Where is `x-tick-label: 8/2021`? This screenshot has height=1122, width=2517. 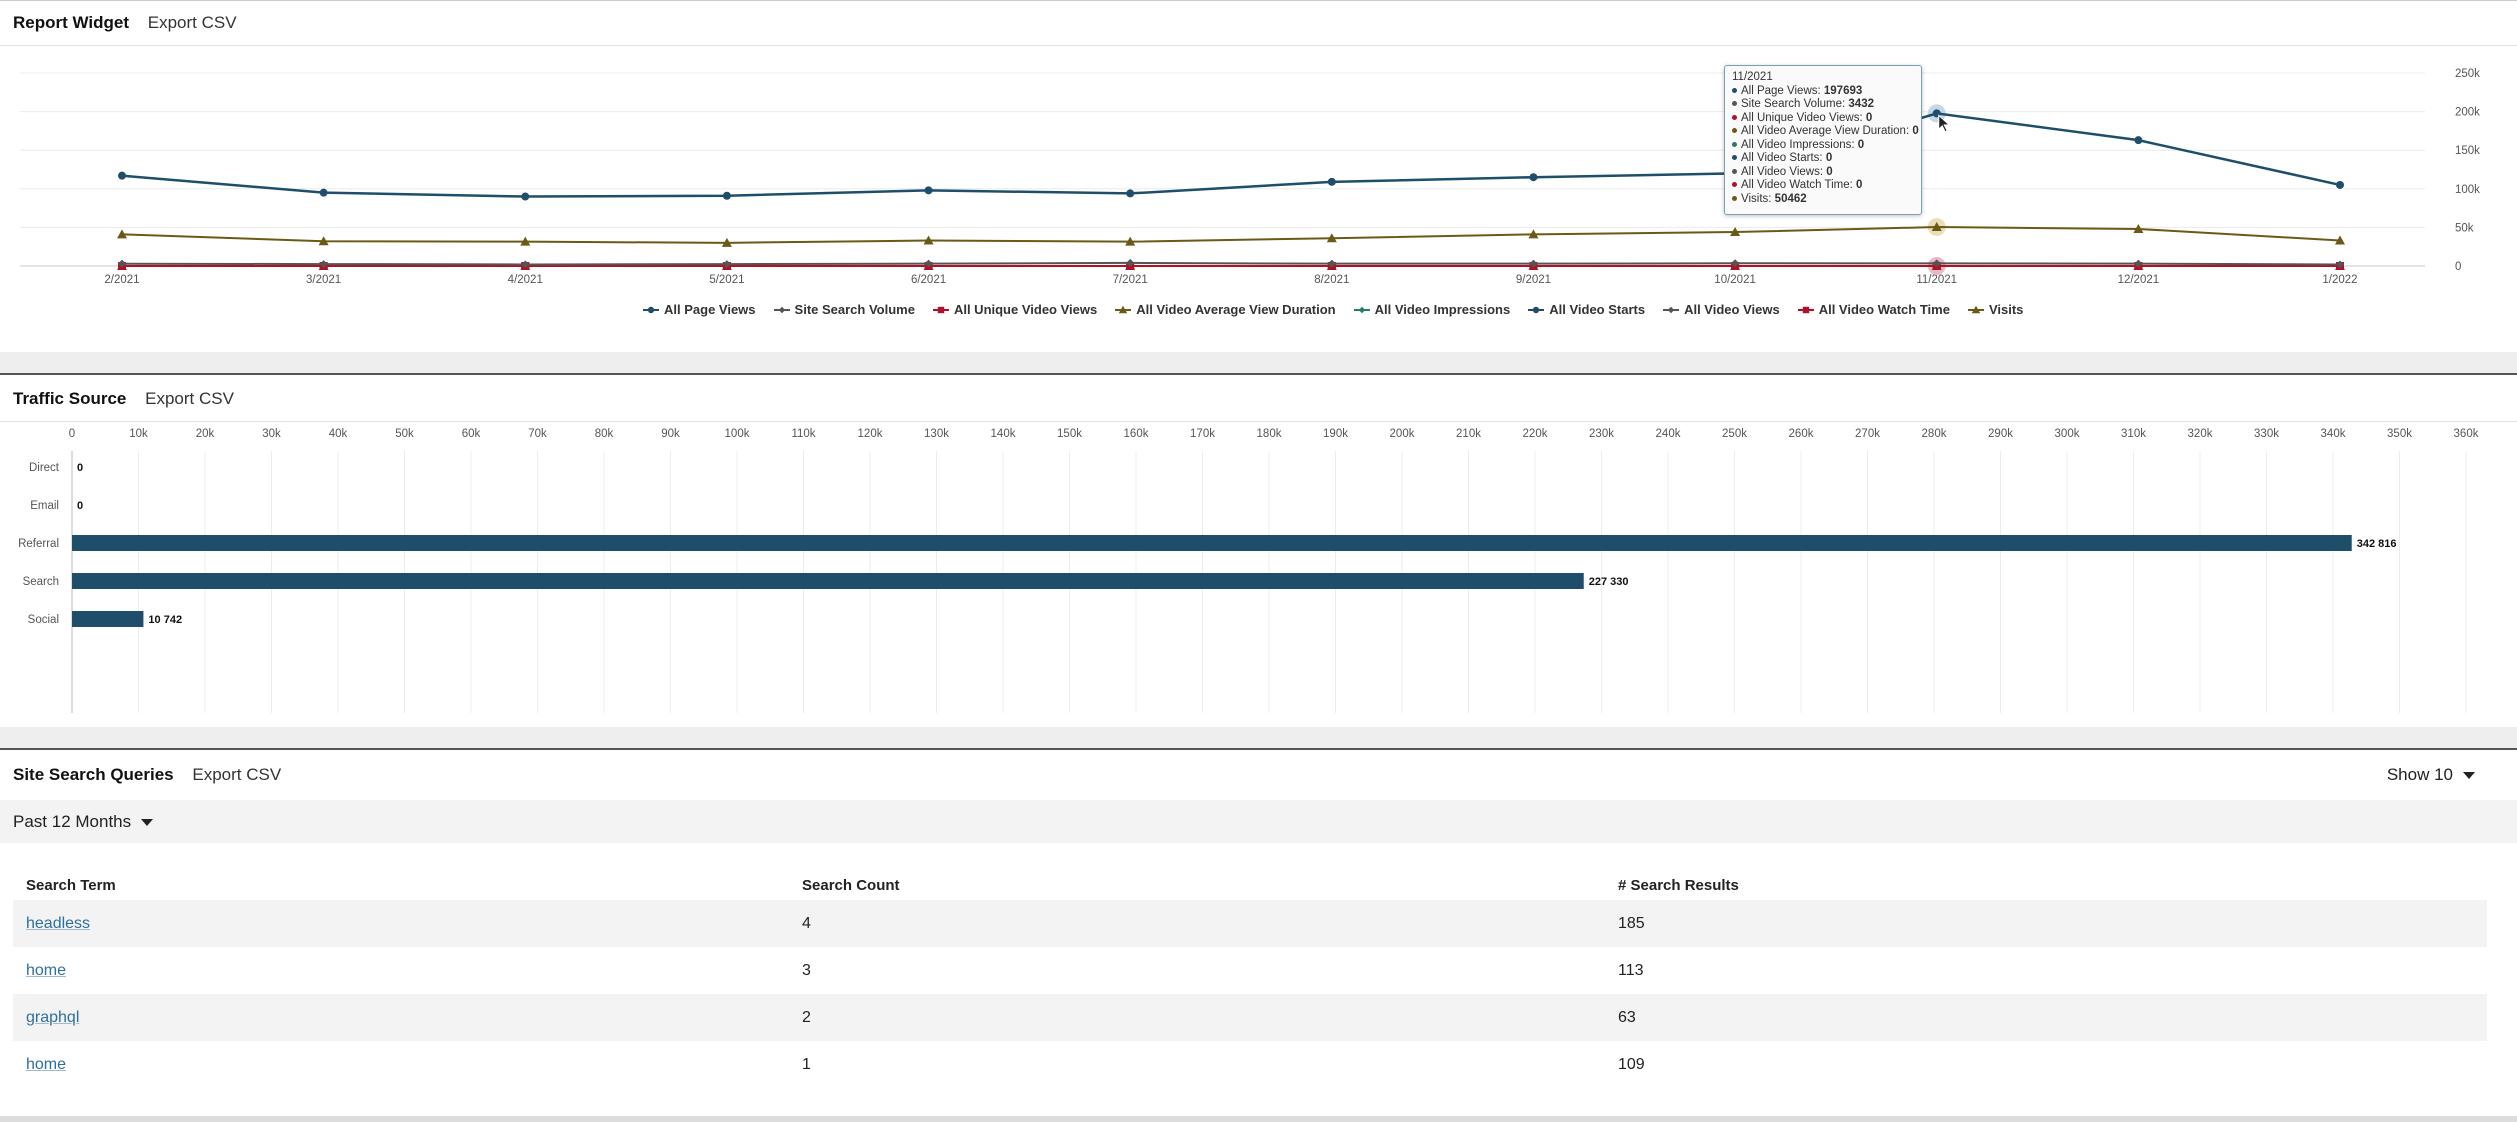
x-tick-label: 8/2021 is located at coordinates (1331, 280).